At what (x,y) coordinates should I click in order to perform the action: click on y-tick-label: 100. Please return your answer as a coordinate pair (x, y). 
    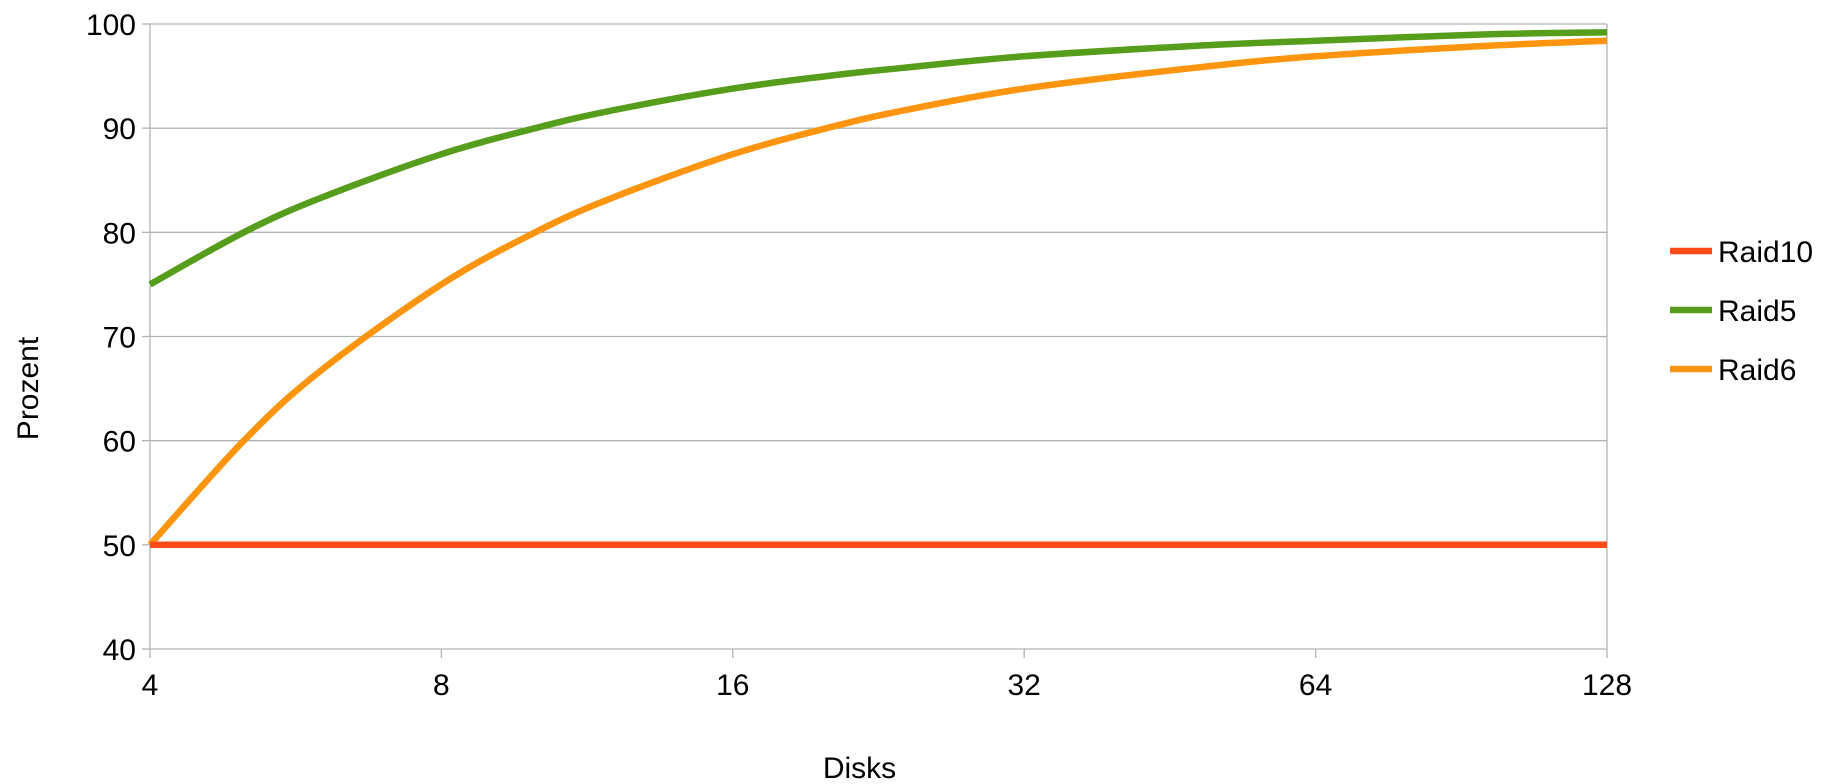
    Looking at the image, I should click on (111, 25).